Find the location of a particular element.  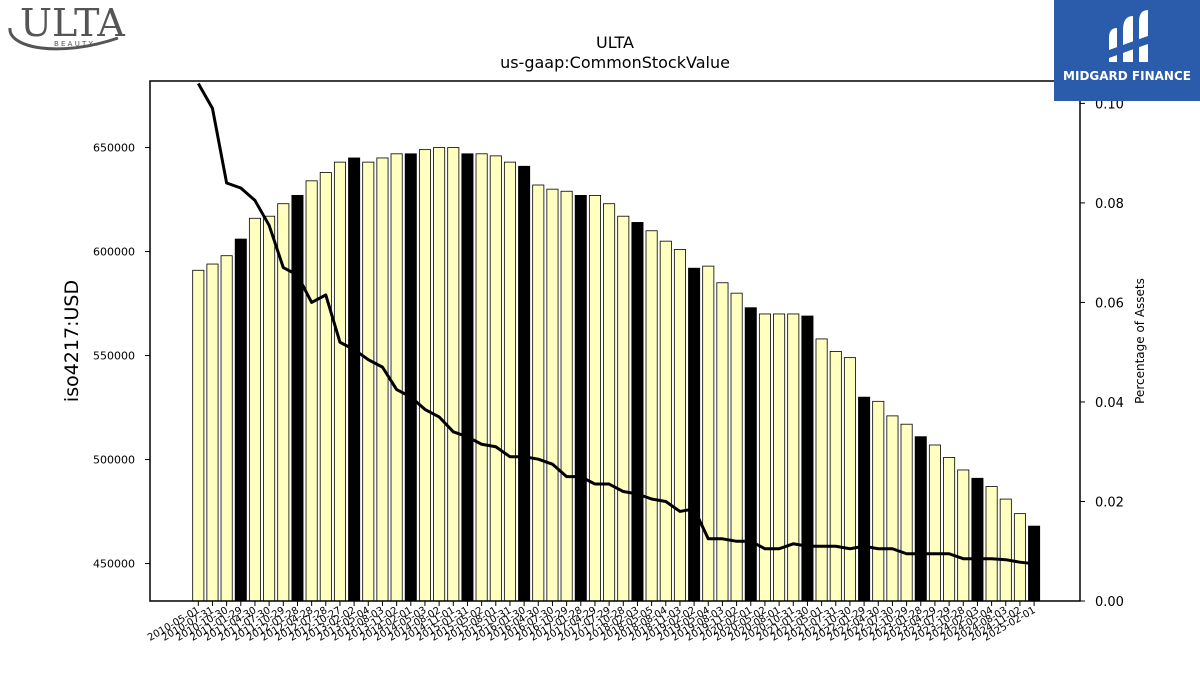

y-tick-label: 500000 is located at coordinates (114, 460).